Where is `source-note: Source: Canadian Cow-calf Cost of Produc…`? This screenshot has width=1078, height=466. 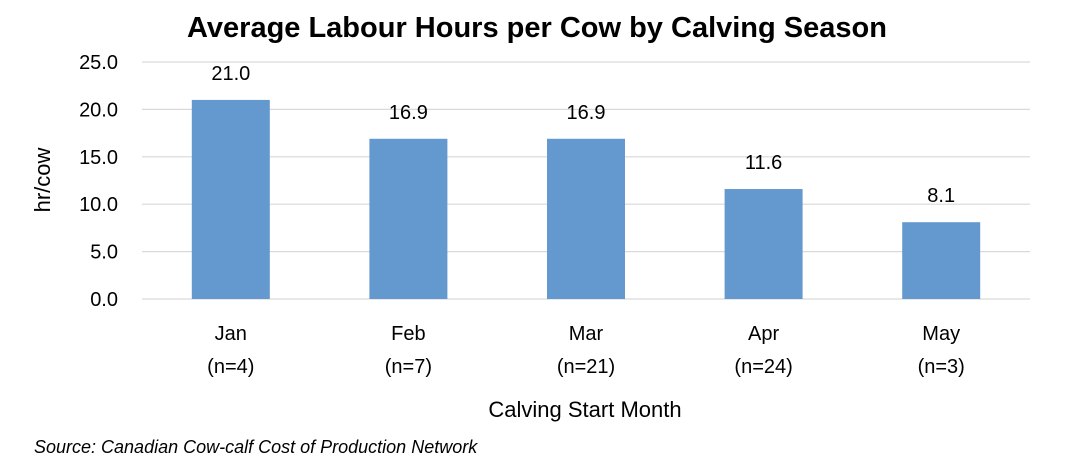
source-note: Source: Canadian Cow-calf Cost of Produc… is located at coordinates (256, 447).